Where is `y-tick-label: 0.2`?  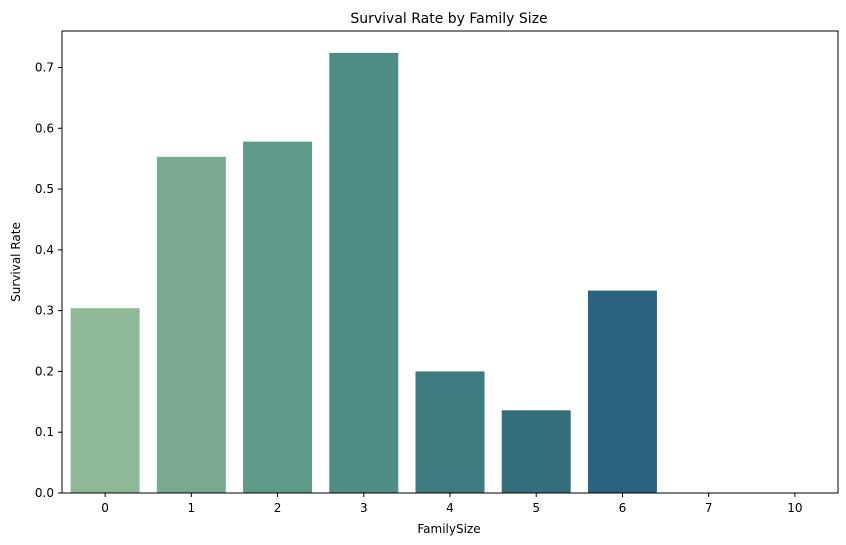 y-tick-label: 0.2 is located at coordinates (44, 371).